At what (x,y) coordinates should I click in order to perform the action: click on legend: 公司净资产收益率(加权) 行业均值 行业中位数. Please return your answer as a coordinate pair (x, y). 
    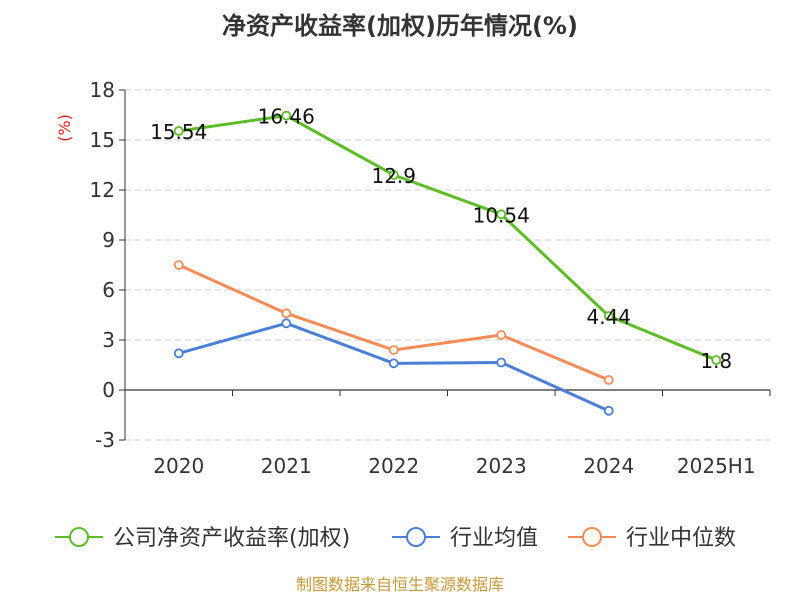
    Looking at the image, I should click on (395, 538).